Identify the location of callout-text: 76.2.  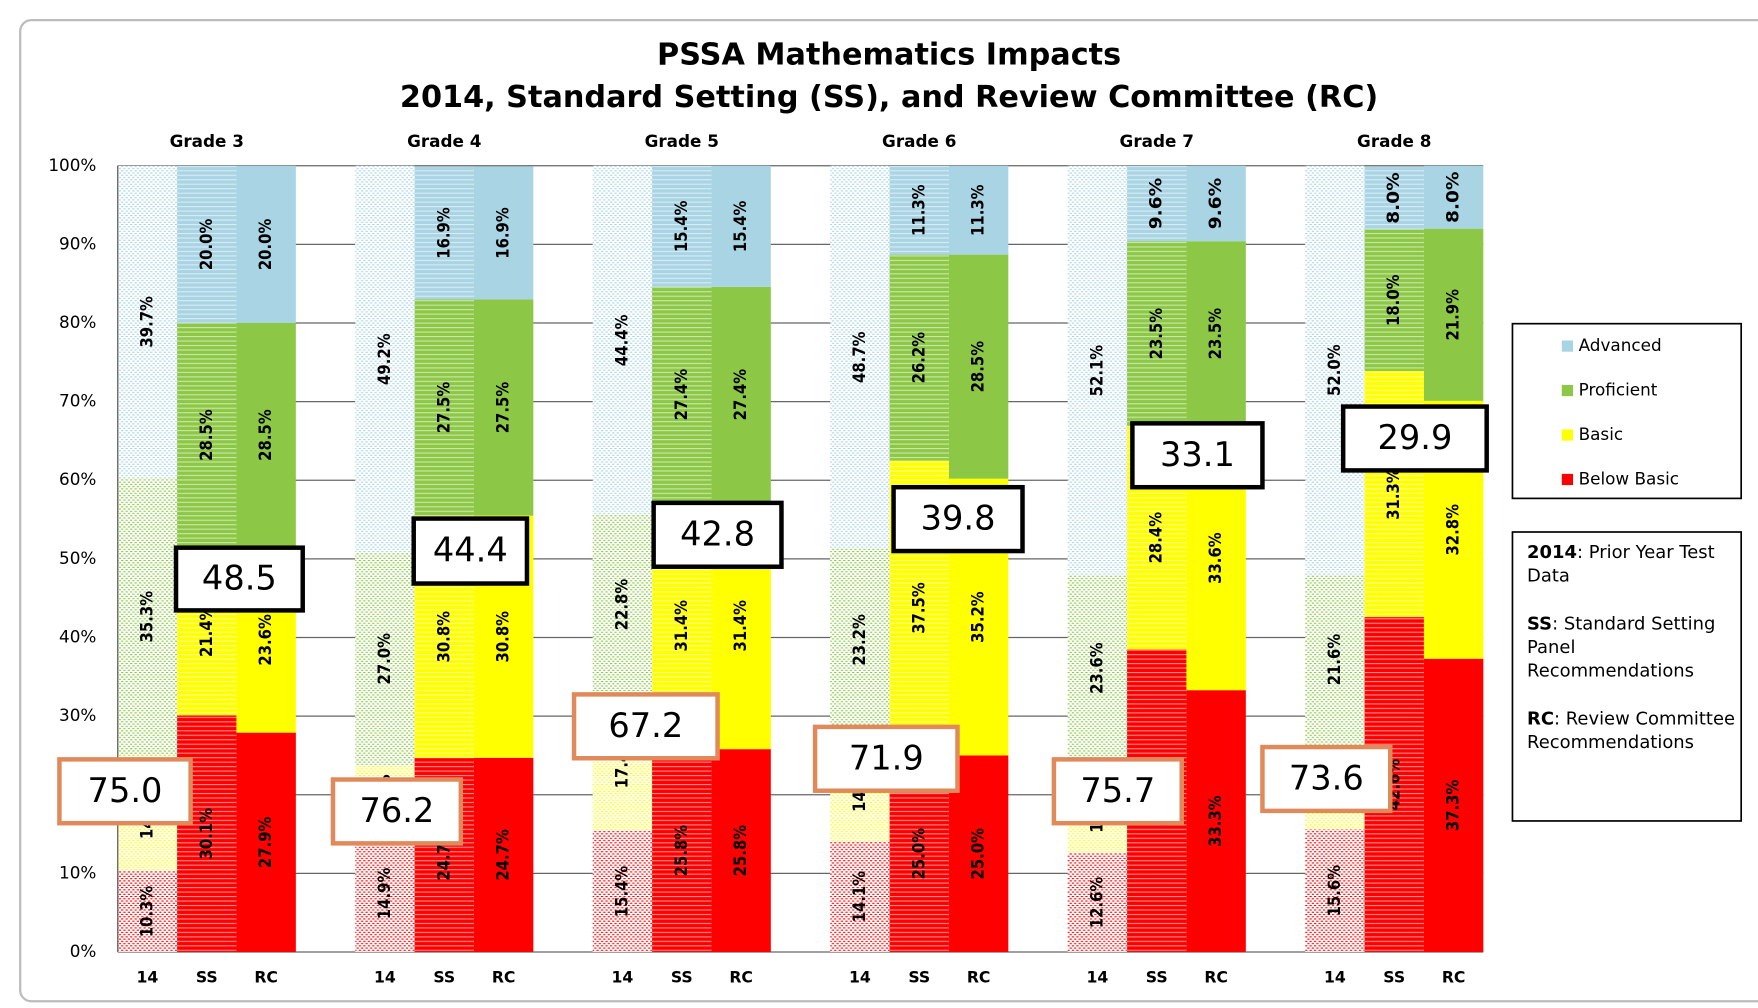
(396, 810).